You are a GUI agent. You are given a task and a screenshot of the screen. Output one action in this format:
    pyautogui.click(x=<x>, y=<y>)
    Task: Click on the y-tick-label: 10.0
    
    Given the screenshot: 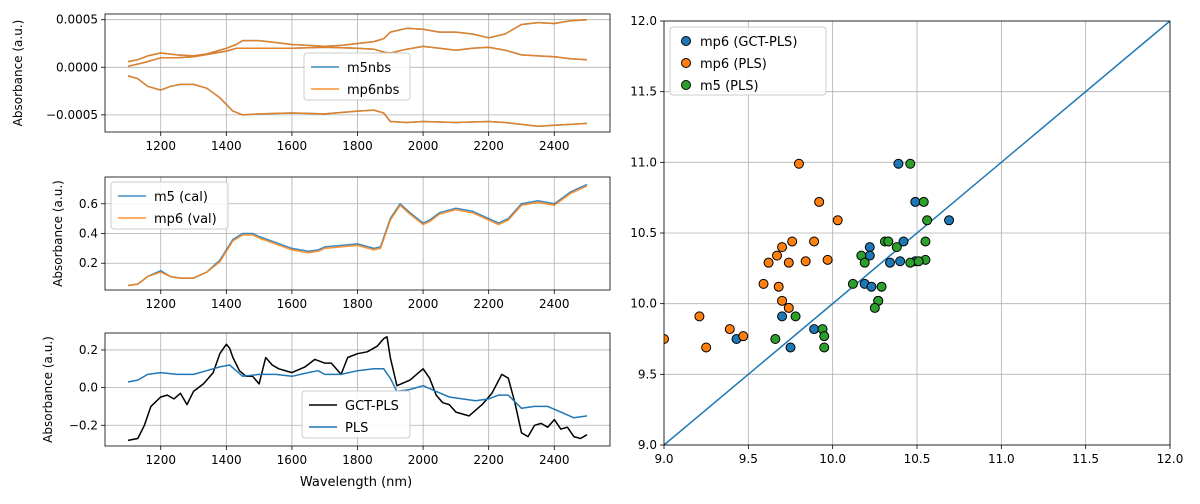 What is the action you would take?
    pyautogui.click(x=643, y=304)
    